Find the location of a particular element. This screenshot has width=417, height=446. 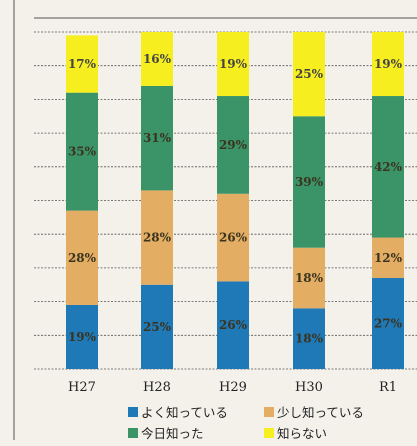

legend-item-somewhat-known: 少し知っている is located at coordinates (334, 411).